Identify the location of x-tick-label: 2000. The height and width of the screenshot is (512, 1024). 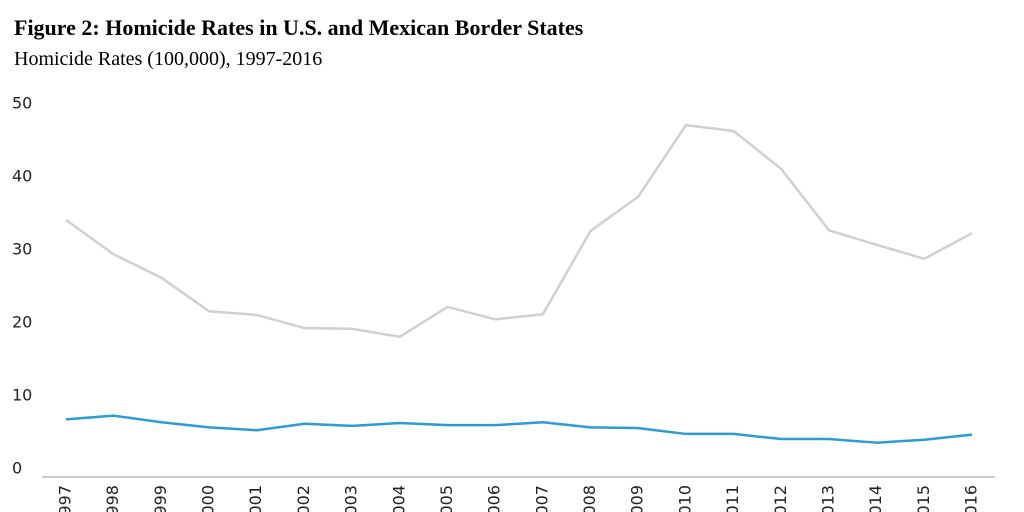
(208, 498).